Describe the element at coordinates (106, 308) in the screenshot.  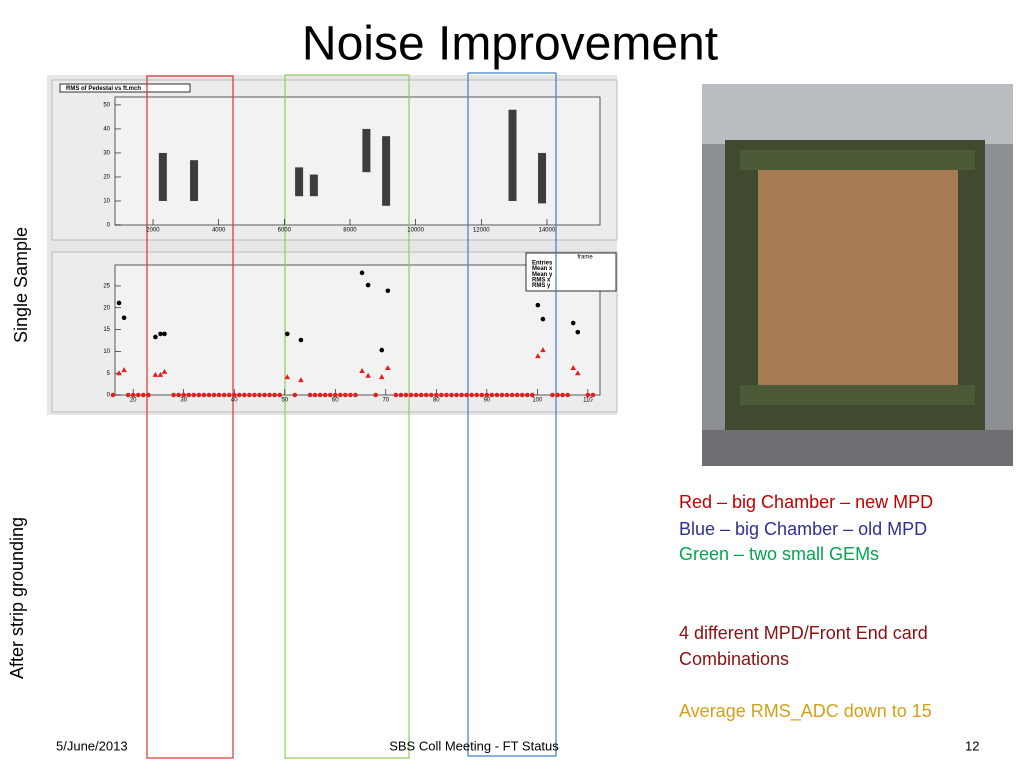
I see `y-tick-label: 20` at that location.